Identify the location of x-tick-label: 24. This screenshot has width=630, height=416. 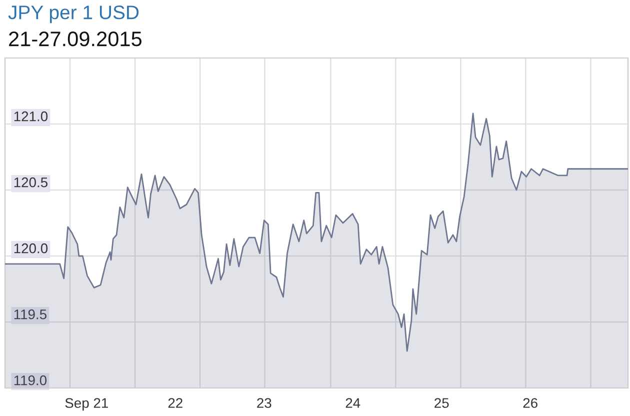
(353, 403).